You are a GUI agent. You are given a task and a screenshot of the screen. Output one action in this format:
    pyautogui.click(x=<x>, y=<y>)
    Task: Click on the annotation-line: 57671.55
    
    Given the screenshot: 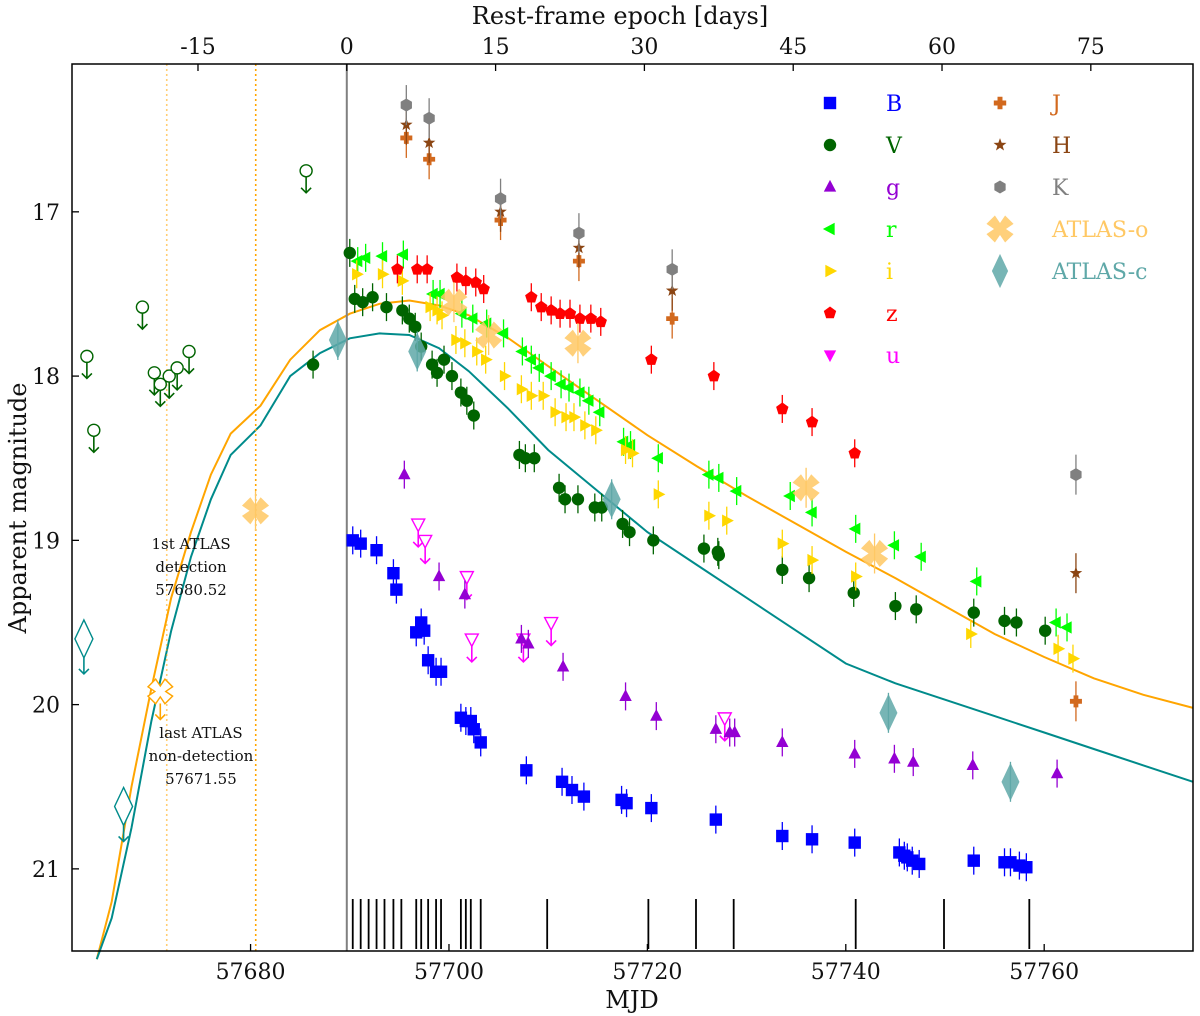 What is the action you would take?
    pyautogui.click(x=201, y=779)
    